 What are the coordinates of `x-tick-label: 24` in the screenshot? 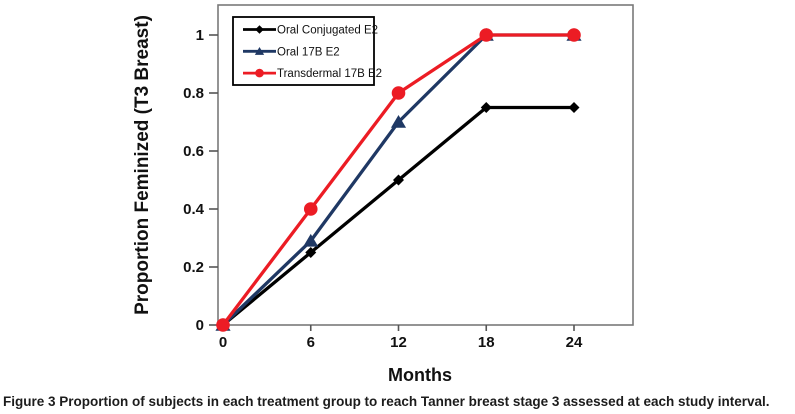 It's located at (574, 342).